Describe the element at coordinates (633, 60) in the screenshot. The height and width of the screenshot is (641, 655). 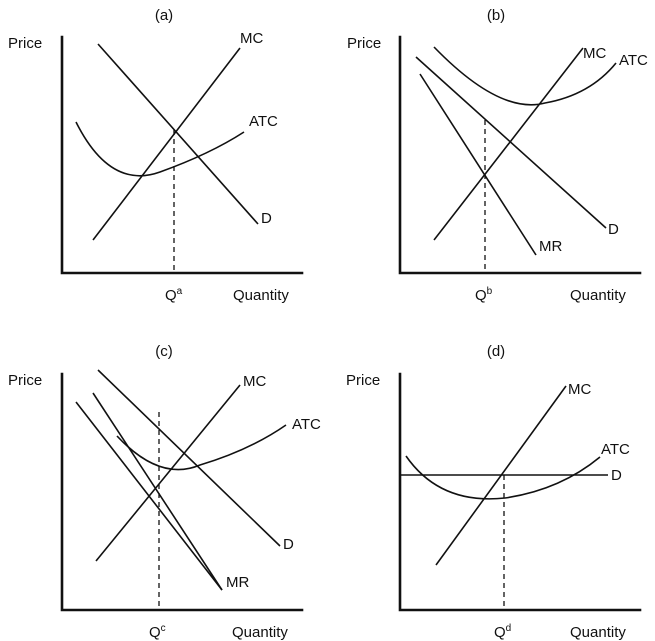
I see `panel-b-atc-label: ATC` at that location.